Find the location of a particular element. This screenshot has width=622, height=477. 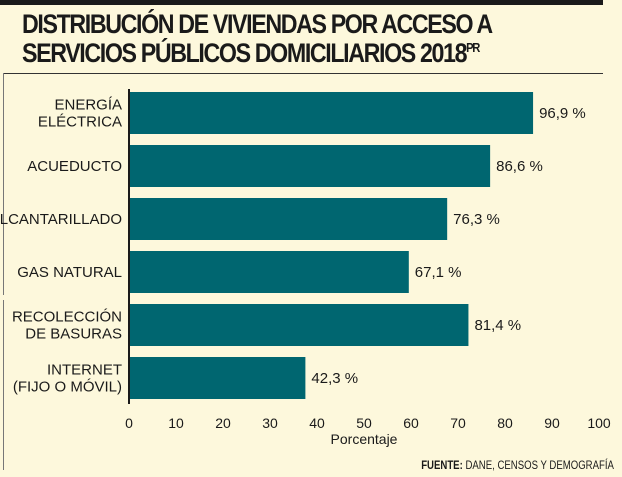

category-label: (FIJO O MÓVIL) is located at coordinates (67, 387).